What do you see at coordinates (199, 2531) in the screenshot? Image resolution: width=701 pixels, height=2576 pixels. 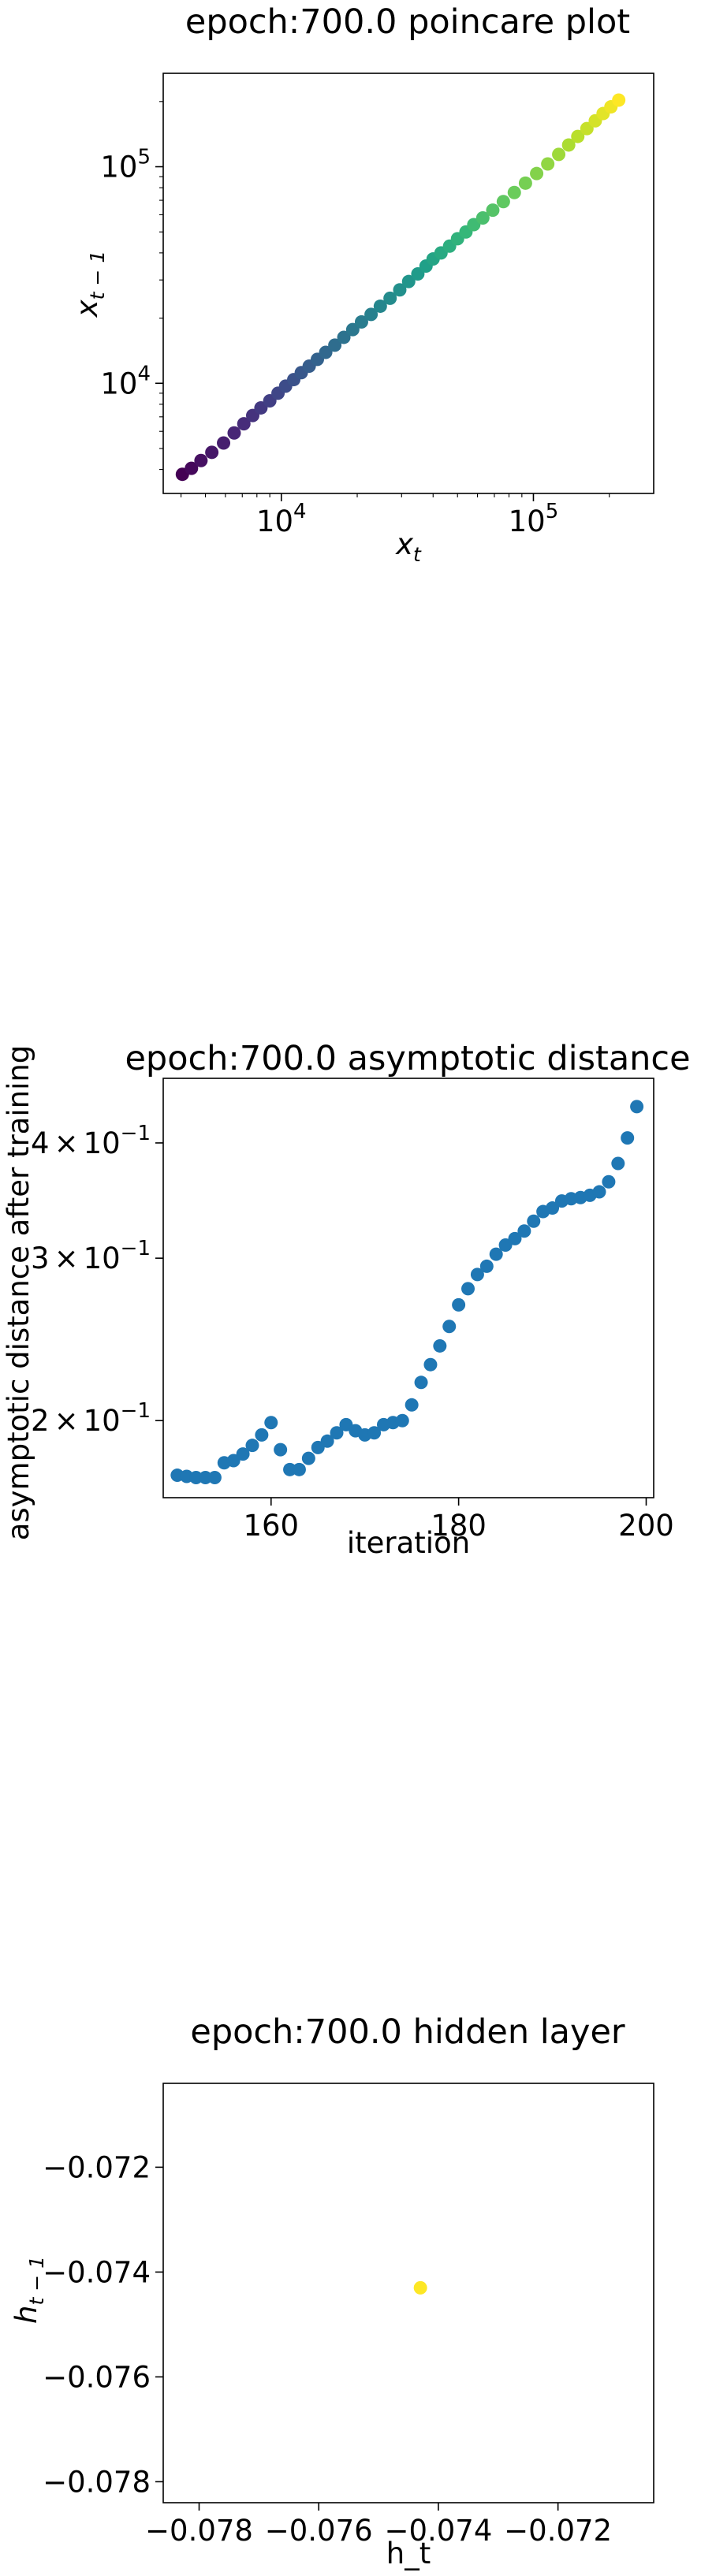 I see `hidden-layer-x-tick-label: −0.078` at bounding box center [199, 2531].